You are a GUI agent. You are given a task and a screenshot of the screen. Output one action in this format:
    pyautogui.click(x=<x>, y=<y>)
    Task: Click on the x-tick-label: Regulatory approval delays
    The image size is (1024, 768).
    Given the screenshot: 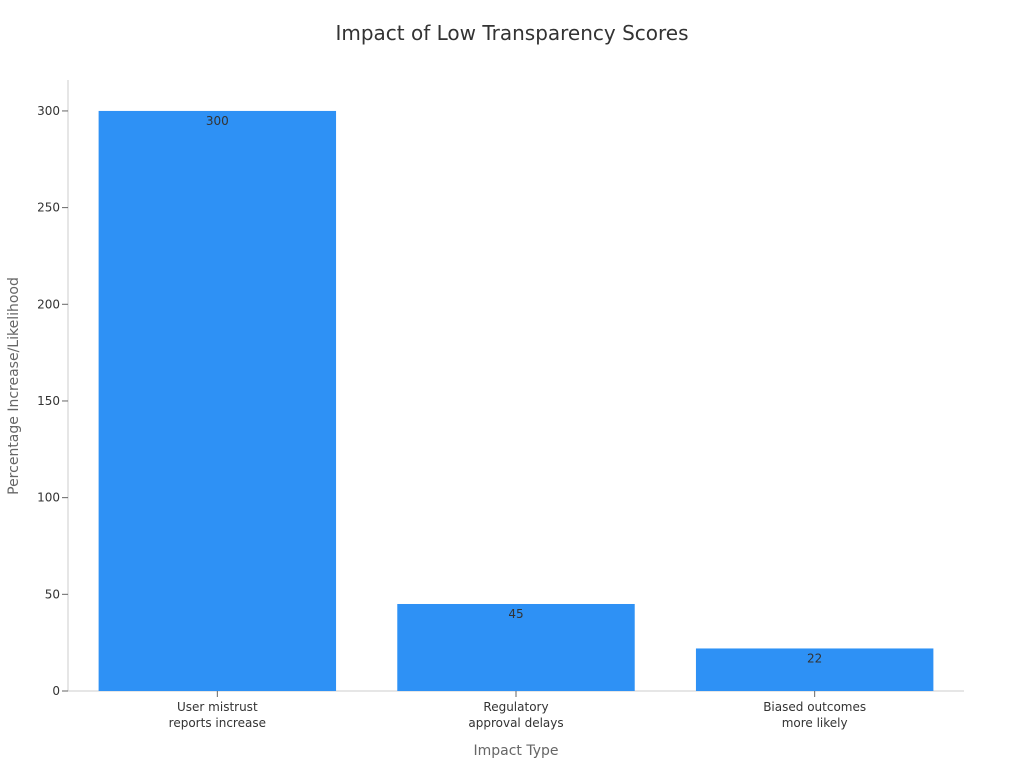 What is the action you would take?
    pyautogui.click(x=515, y=715)
    